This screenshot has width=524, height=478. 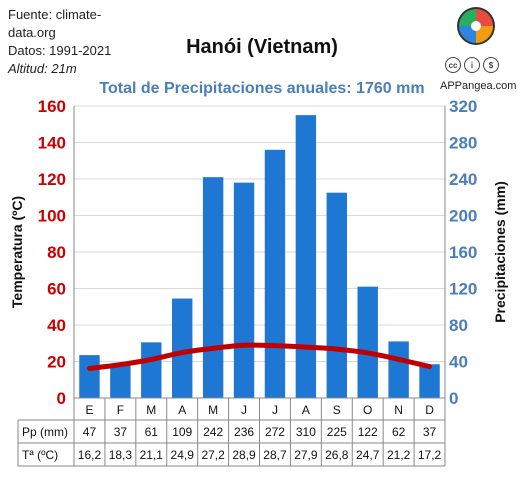 I want to click on left-axis-title: Temperatura (ºC), so click(x=17, y=252).